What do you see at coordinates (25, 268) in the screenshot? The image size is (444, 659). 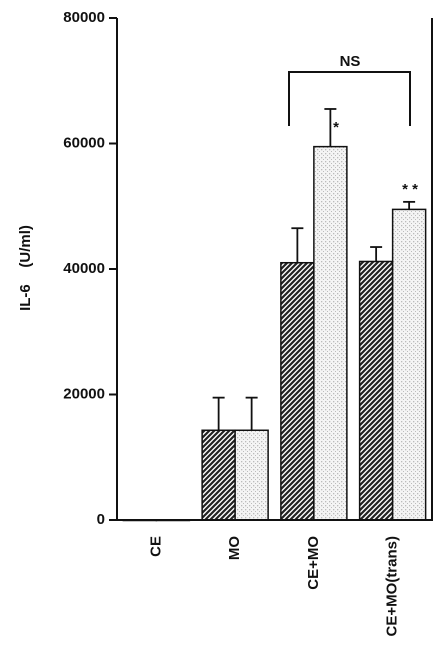 I see `y-axis-label: IL-6 (U/ml)` at bounding box center [25, 268].